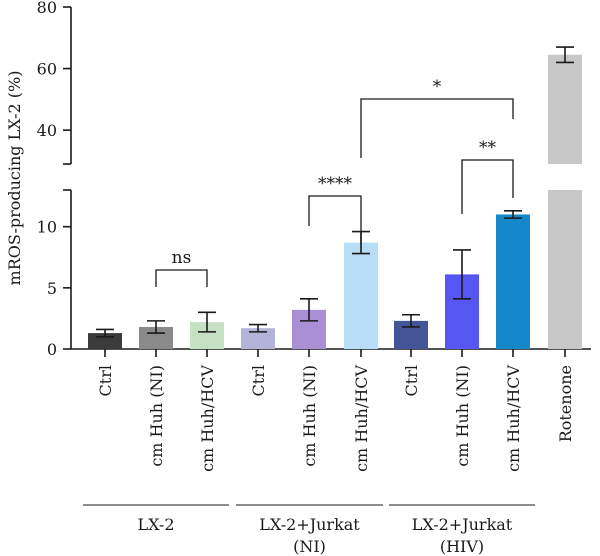 The height and width of the screenshot is (556, 600). What do you see at coordinates (565, 403) in the screenshot?
I see `category-label: Rotenone` at bounding box center [565, 403].